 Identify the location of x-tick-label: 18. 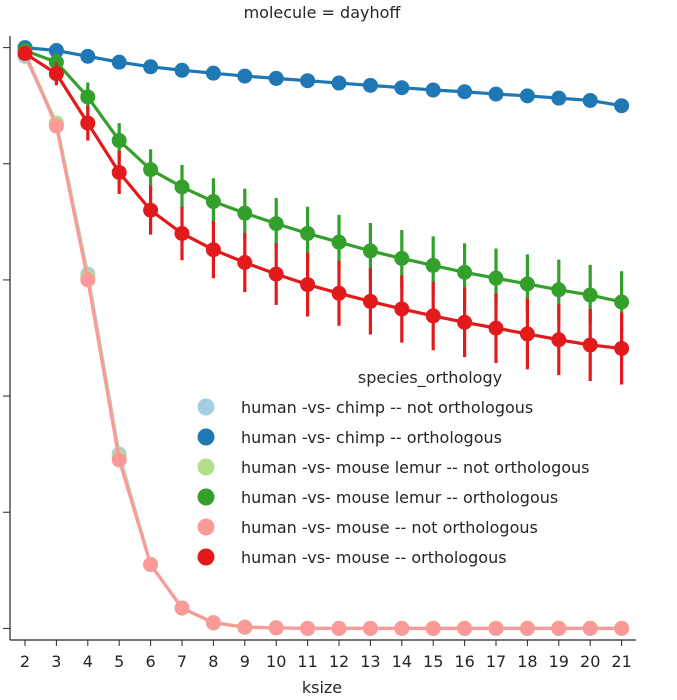
(527, 661).